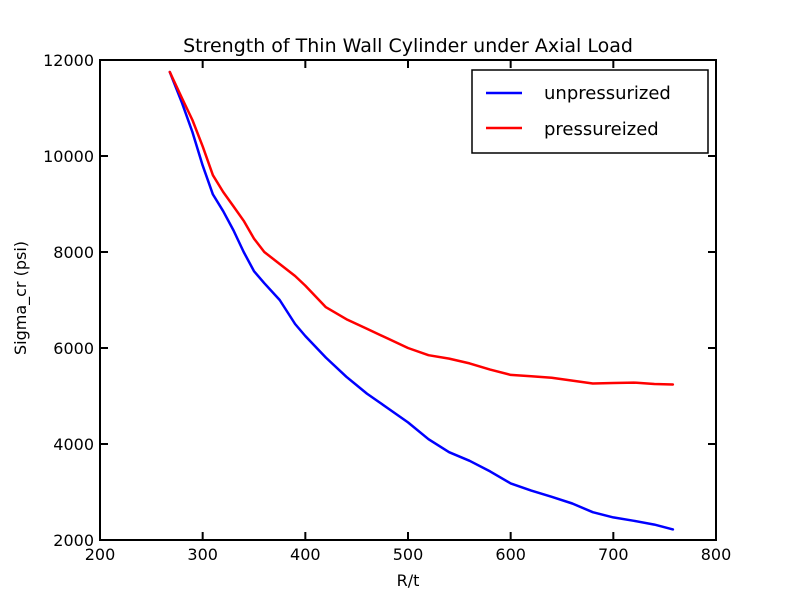  I want to click on legend: unpressurized pressureized, so click(590, 111).